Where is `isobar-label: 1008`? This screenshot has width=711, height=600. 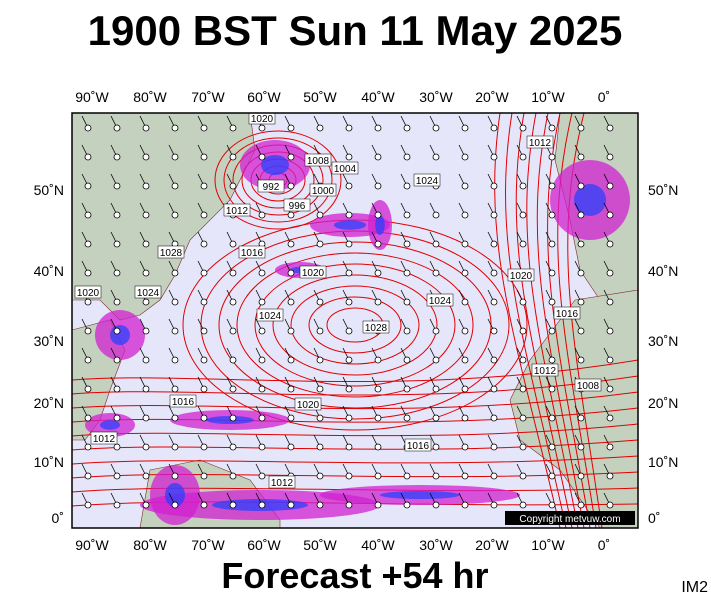
isobar-label: 1008 is located at coordinates (588, 386).